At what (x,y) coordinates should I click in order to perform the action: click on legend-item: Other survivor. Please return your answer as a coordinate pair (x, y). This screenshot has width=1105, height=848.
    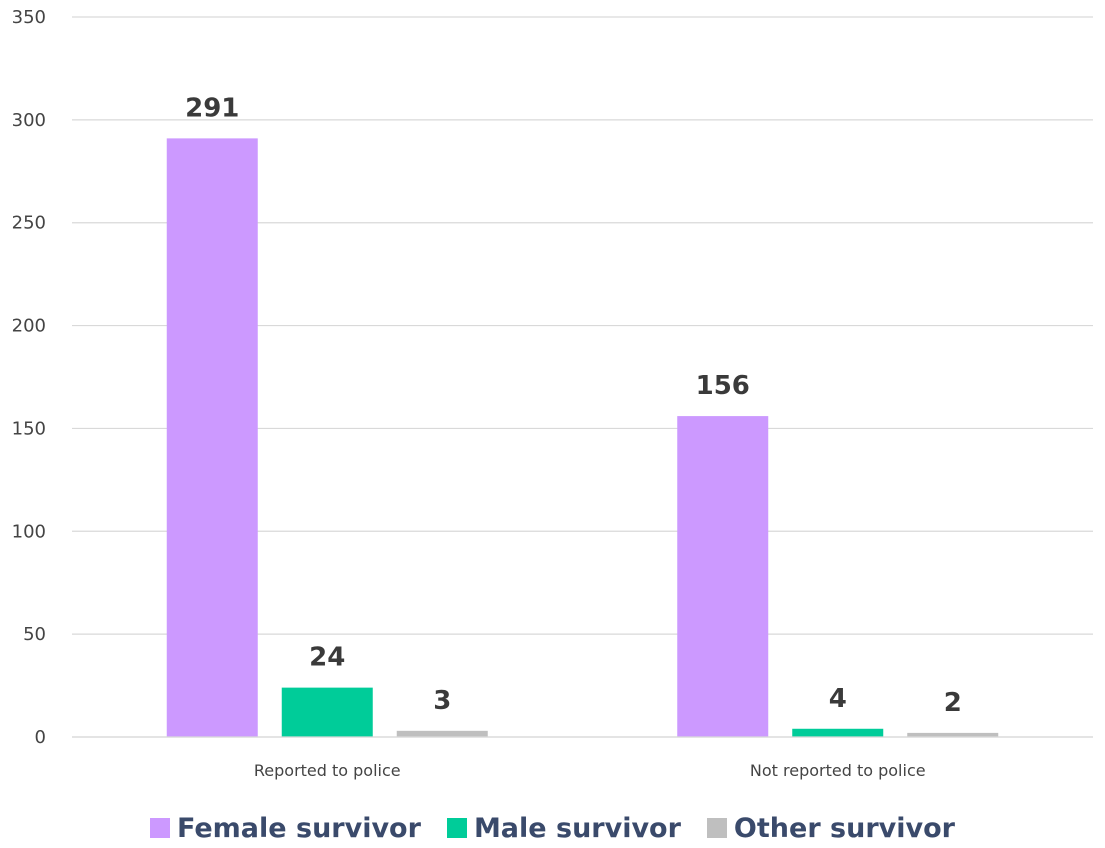
    Looking at the image, I should click on (830, 828).